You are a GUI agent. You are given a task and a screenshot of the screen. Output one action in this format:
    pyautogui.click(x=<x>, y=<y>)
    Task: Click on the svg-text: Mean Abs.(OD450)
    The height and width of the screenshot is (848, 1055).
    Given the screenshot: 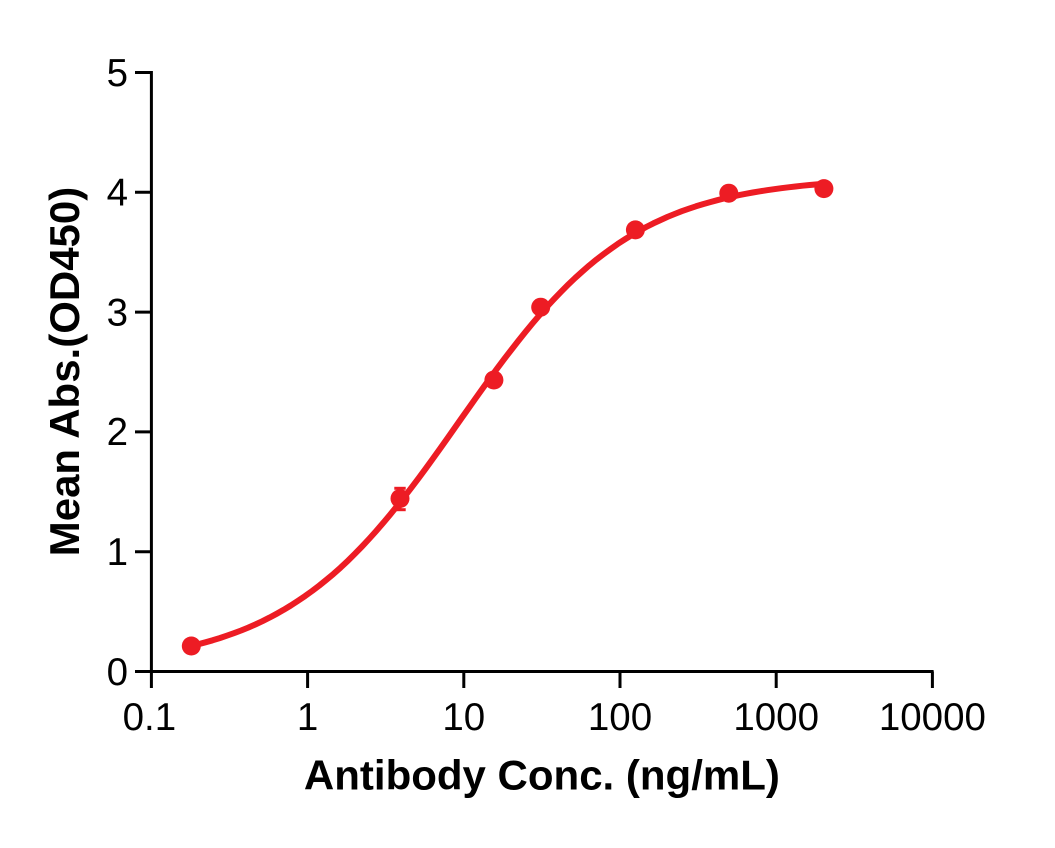 What is the action you would take?
    pyautogui.click(x=64, y=372)
    